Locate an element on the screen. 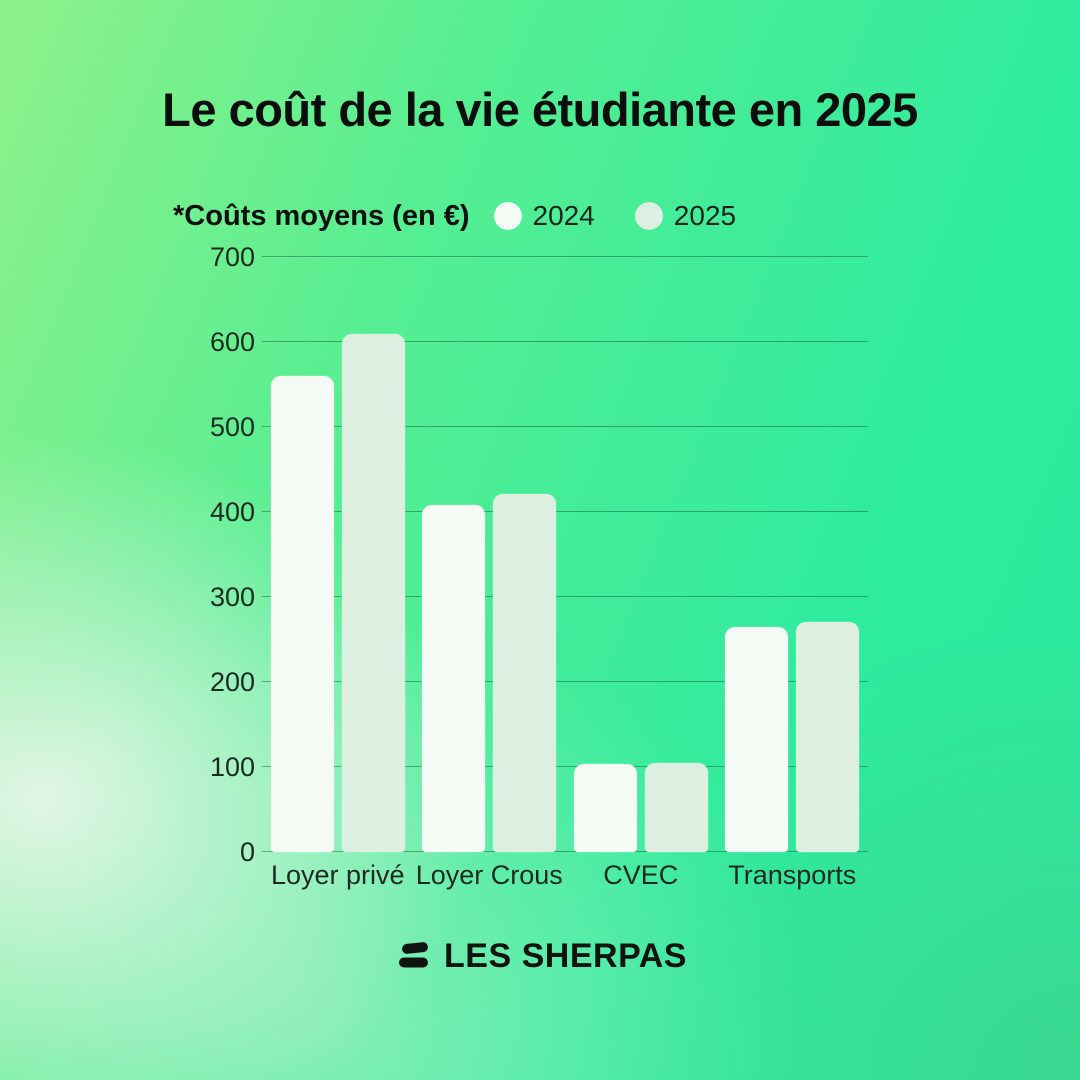 The width and height of the screenshot is (1080, 1080). les-sherpas-logo-icon is located at coordinates (414, 955).